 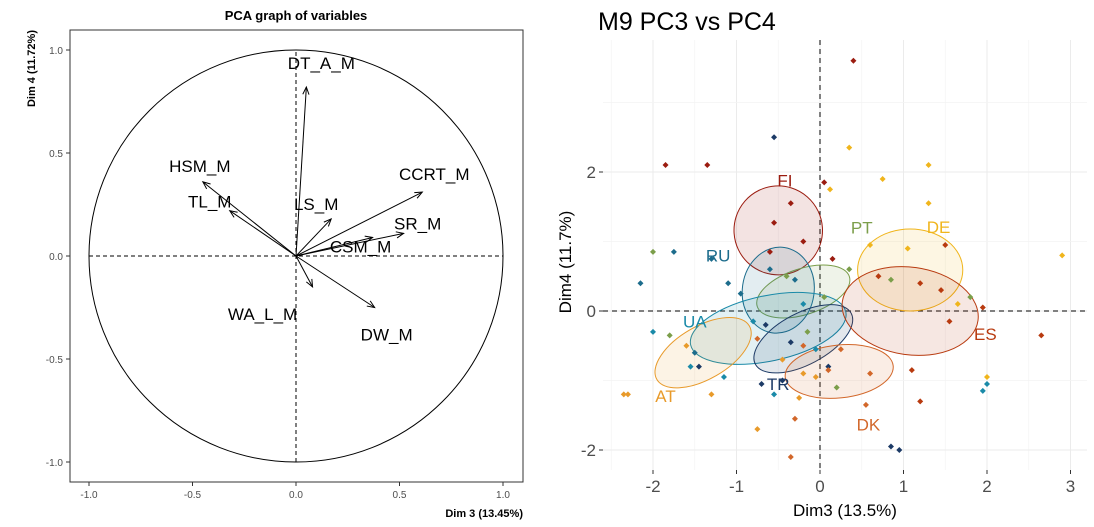 What do you see at coordinates (199, 166) in the screenshot?
I see `variable-label: HSM_M` at bounding box center [199, 166].